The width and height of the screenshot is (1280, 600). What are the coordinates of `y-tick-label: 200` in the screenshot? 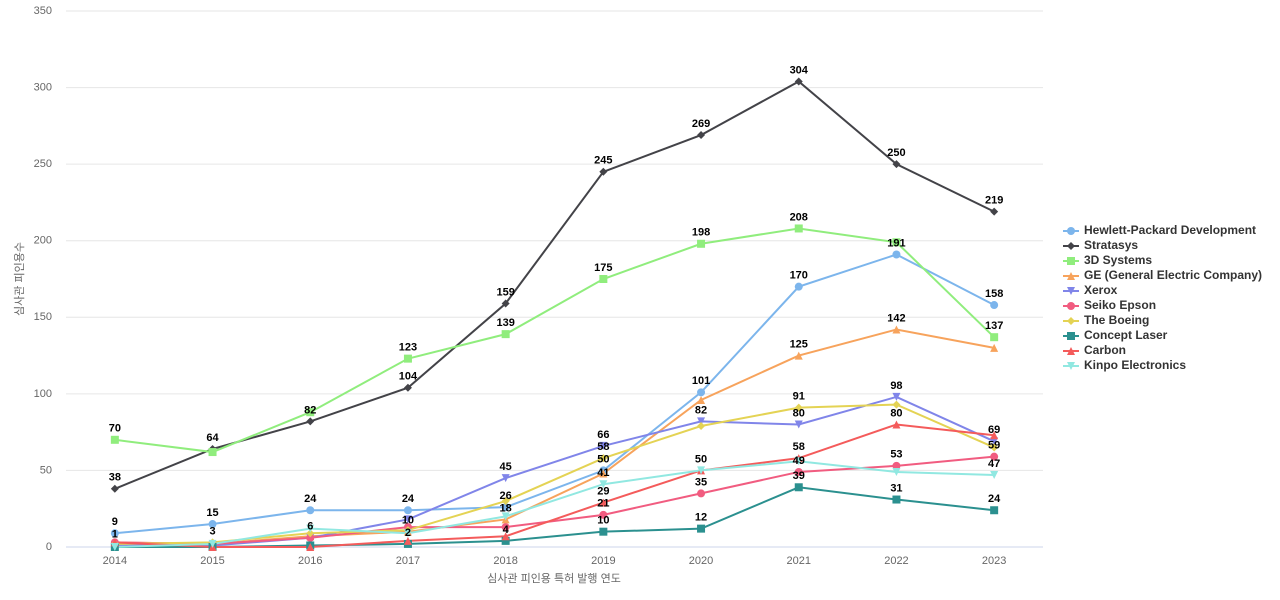 It's located at (43, 241).